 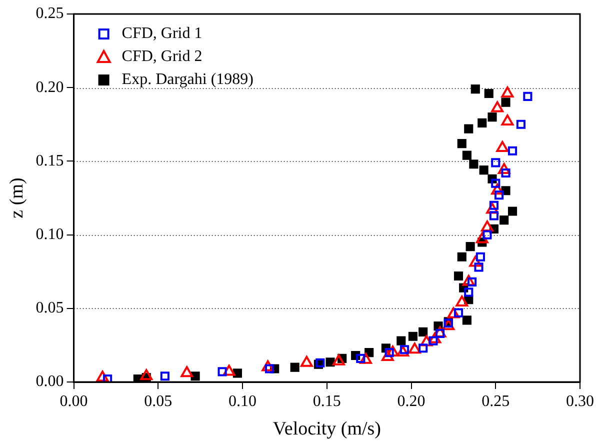 What do you see at coordinates (162, 33) in the screenshot?
I see `legend-label: CFD, Grid 1` at bounding box center [162, 33].